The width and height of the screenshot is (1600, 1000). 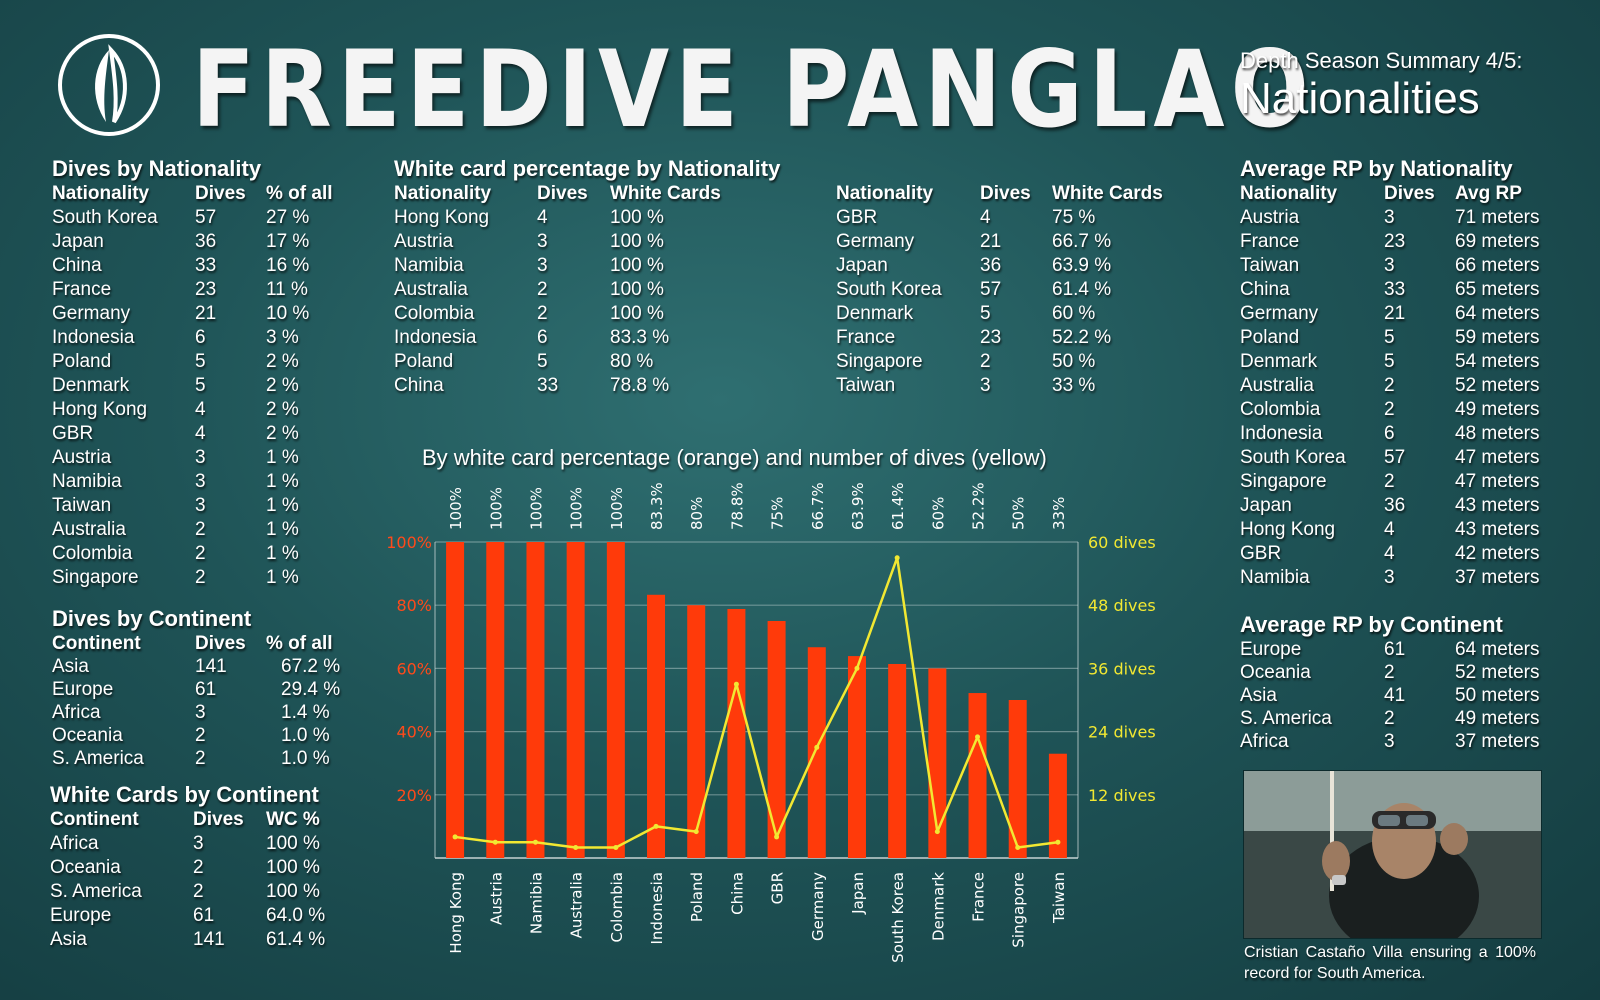 I want to click on table-cell: 66 meters, so click(x=1497, y=265).